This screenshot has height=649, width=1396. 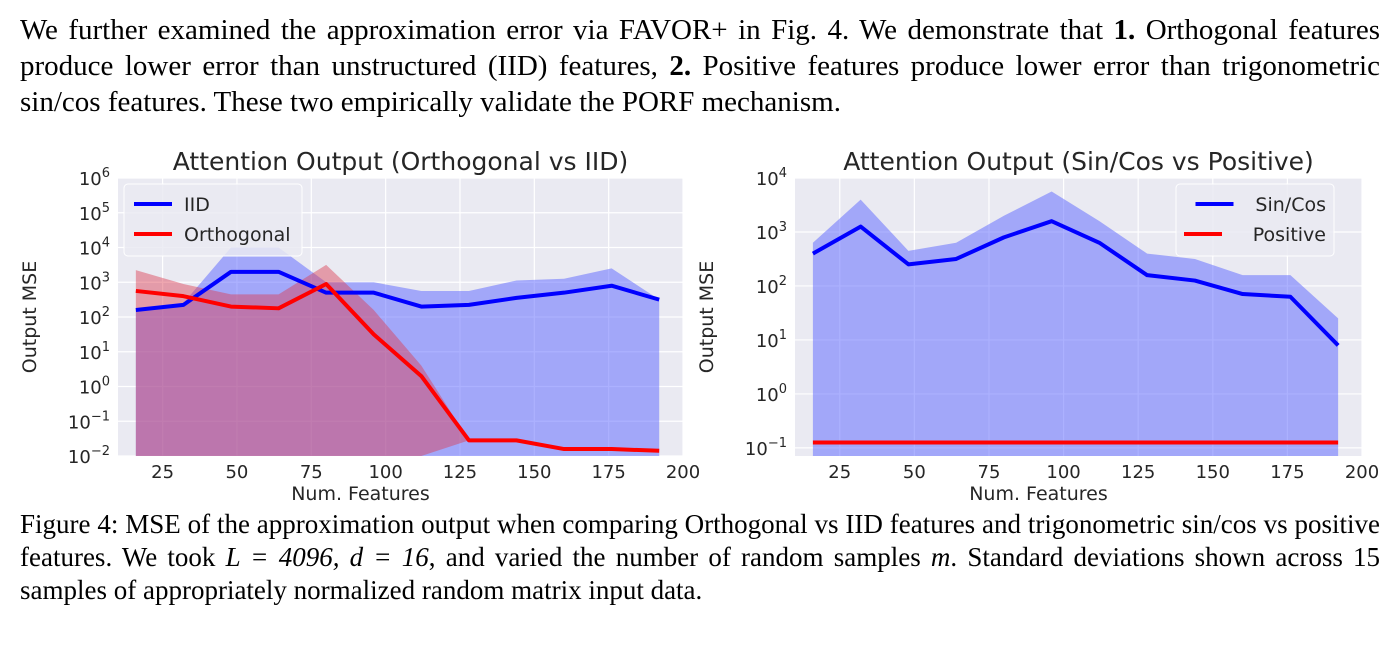 I want to click on y-tick-label: 10⁻², so click(x=89, y=456).